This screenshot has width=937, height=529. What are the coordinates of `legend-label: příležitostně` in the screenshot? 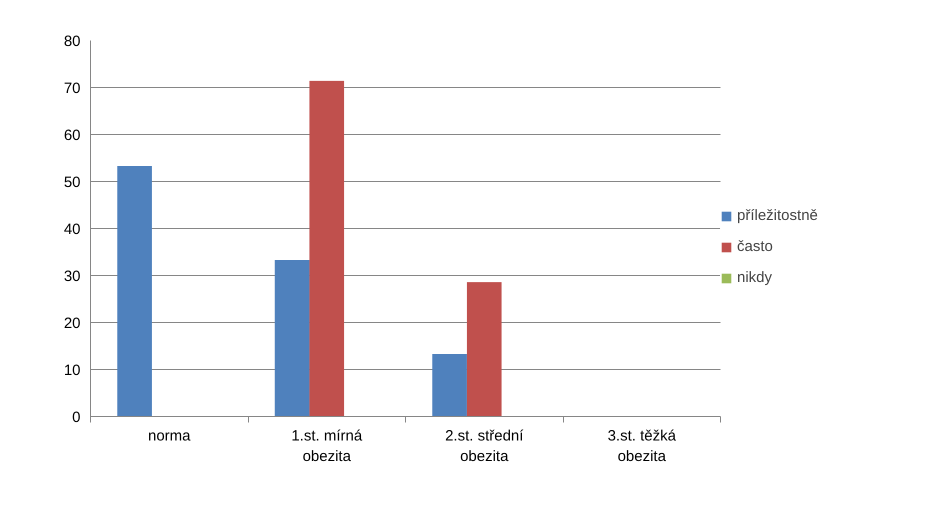 It's located at (777, 215).